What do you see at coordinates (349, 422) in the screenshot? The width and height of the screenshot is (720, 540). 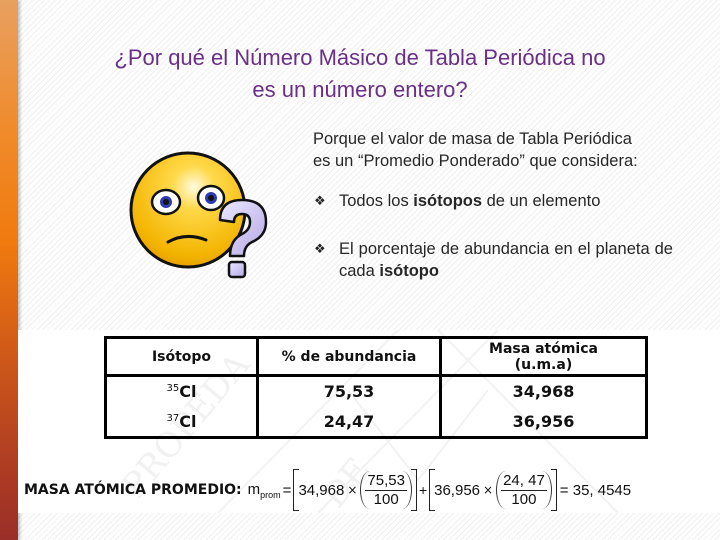 I see `abundance-cell: 24,47` at bounding box center [349, 422].